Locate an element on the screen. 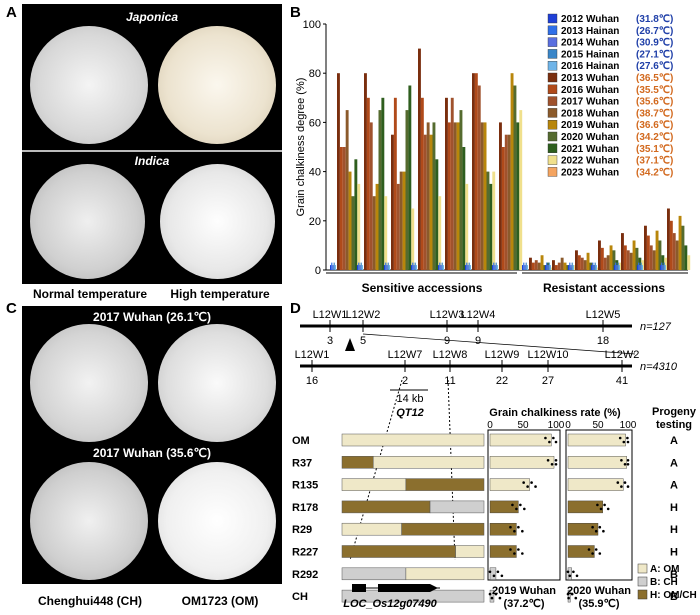 Image resolution: width=700 pixels, height=615 pixels. progeny-result: H is located at coordinates (674, 530).